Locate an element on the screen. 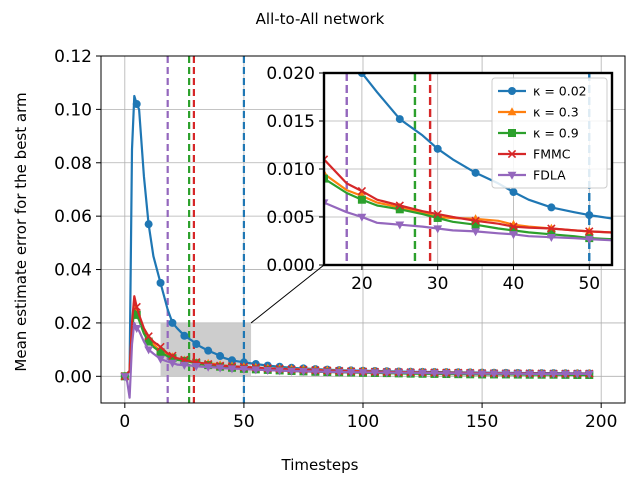 The height and width of the screenshot is (480, 640). figure-title: All-to-All network is located at coordinates (320, 19).